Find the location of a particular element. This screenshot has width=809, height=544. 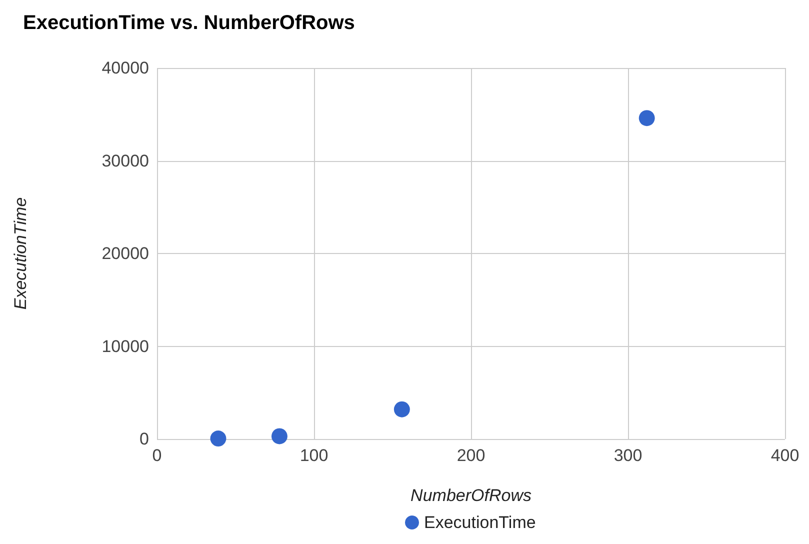

y-axis-title: ExecutionTime is located at coordinates (20, 253).